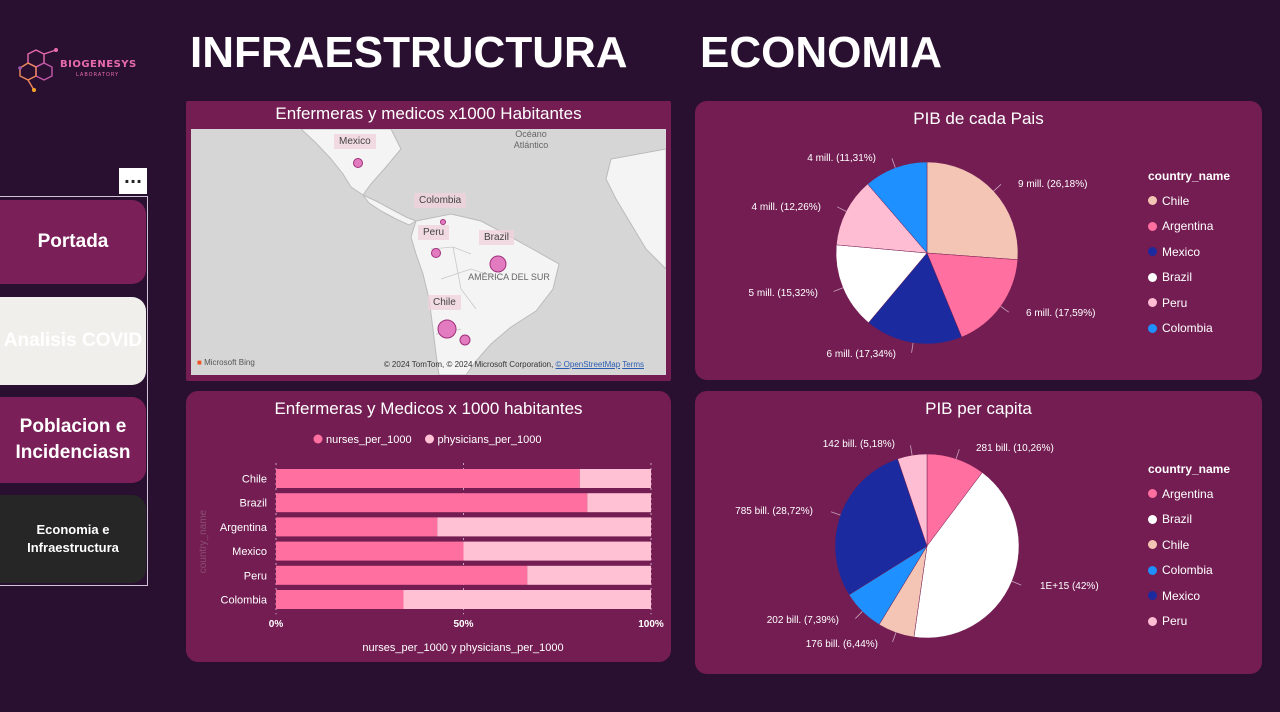 This screenshot has height=712, width=1280. Describe the element at coordinates (244, 528) in the screenshot. I see `bar-category-label-Argentina: Argentina` at that location.